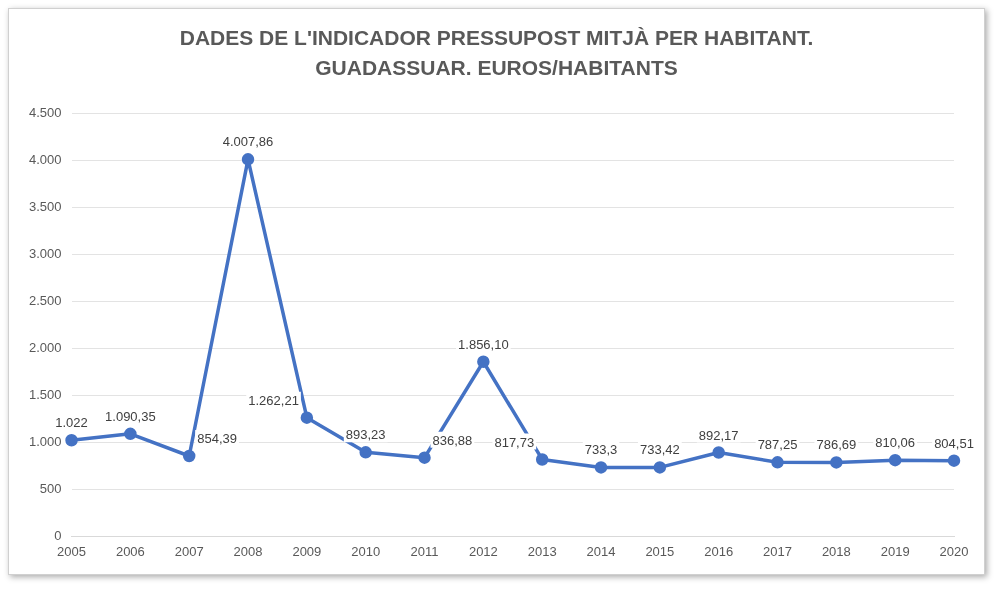  Describe the element at coordinates (483, 344) in the screenshot. I see `data-label: 1.856,10` at that location.